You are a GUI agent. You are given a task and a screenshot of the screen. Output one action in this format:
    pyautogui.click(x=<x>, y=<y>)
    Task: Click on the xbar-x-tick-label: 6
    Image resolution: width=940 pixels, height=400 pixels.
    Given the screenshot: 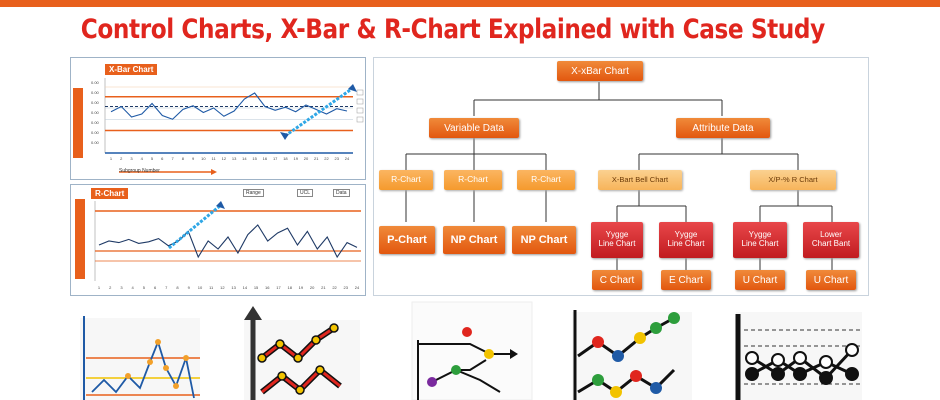 What is the action you would take?
    pyautogui.click(x=162, y=158)
    